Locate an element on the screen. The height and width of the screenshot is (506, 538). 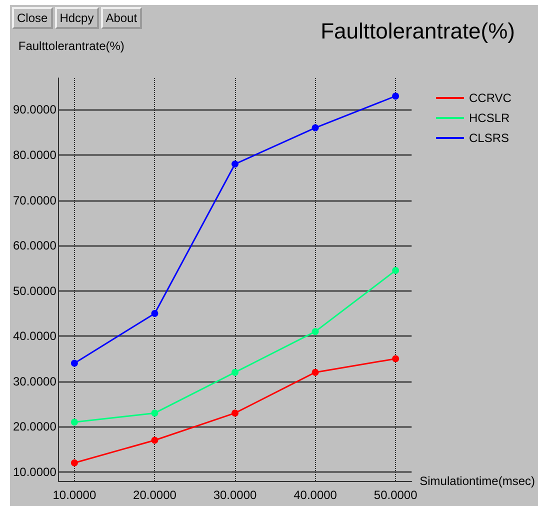
legend-label: CCRVC is located at coordinates (490, 98).